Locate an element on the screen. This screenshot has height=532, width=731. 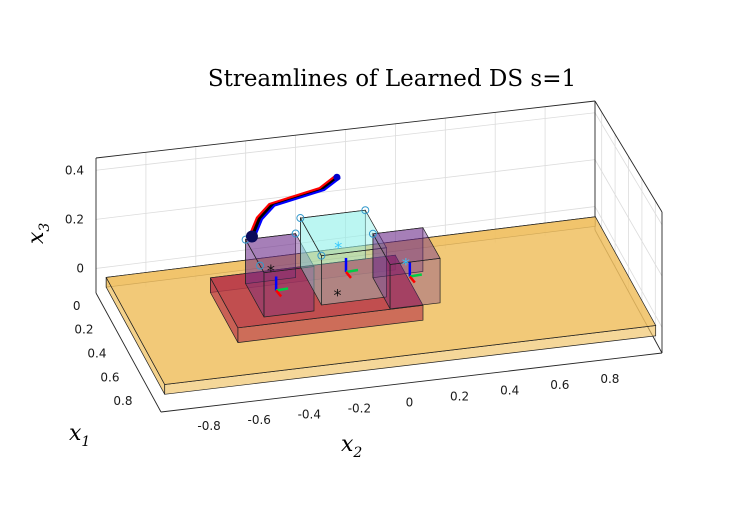
chart-title: Streamlines of Learned DS s=1 is located at coordinates (392, 79).